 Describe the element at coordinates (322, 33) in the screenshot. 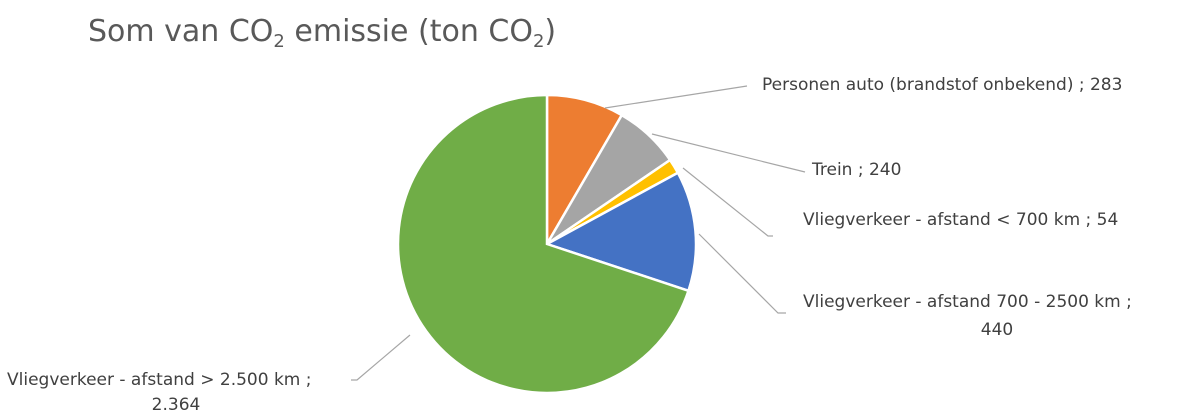

I see `chart-title: Som van CO2 emissie (ton CO2)` at that location.